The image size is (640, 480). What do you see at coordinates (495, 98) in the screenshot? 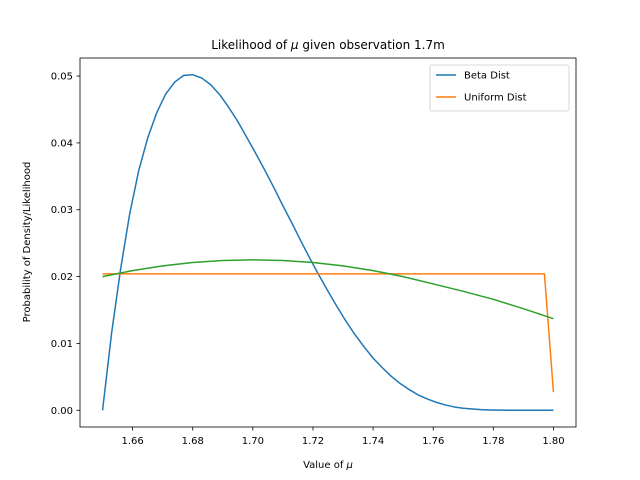
I see `legend-label: Uniform Dist` at bounding box center [495, 98].